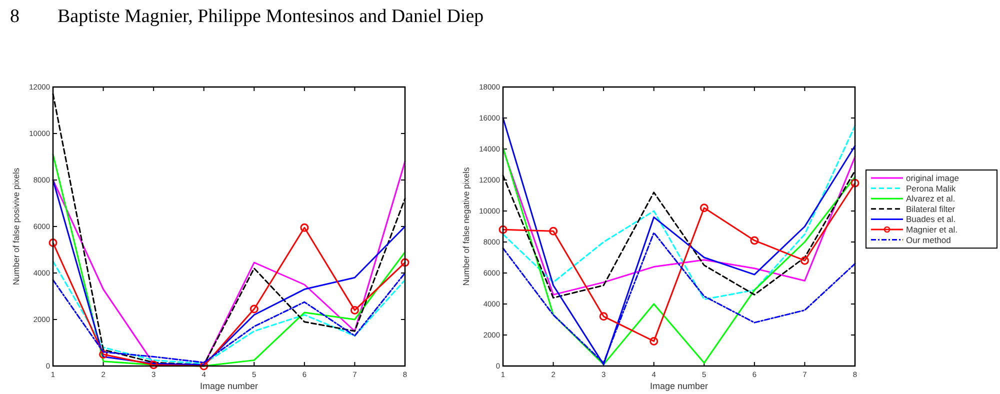 This screenshot has height=394, width=1000. I want to click on legend-label: Alvarez et al., so click(931, 199).